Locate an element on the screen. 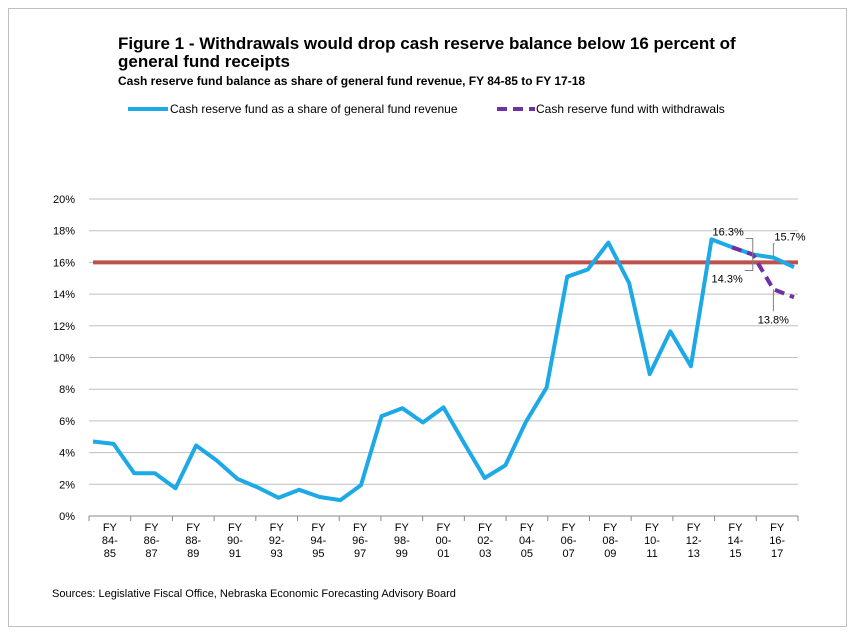  x-tick-label: 88- is located at coordinates (193, 541).